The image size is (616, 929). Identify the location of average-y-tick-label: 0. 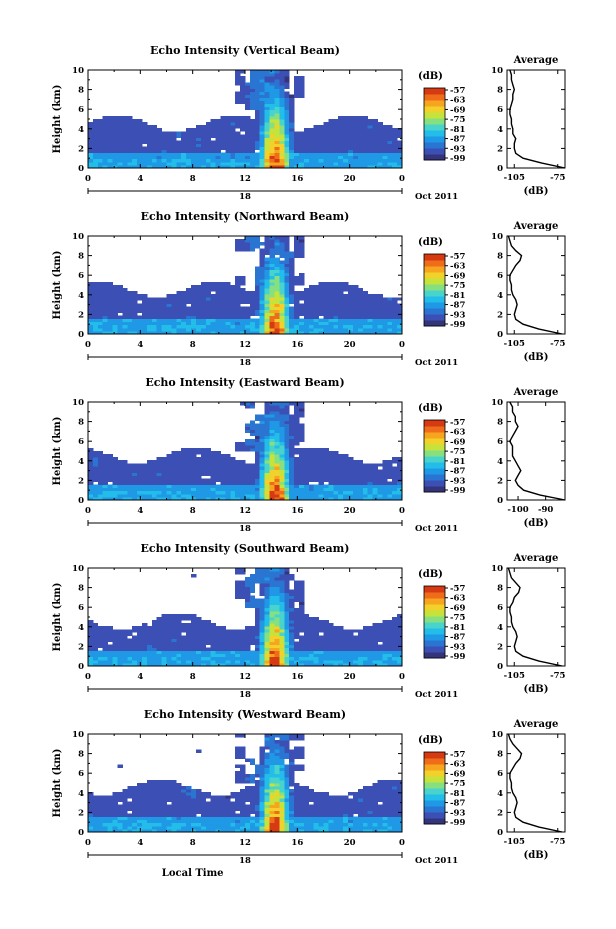
(500, 169).